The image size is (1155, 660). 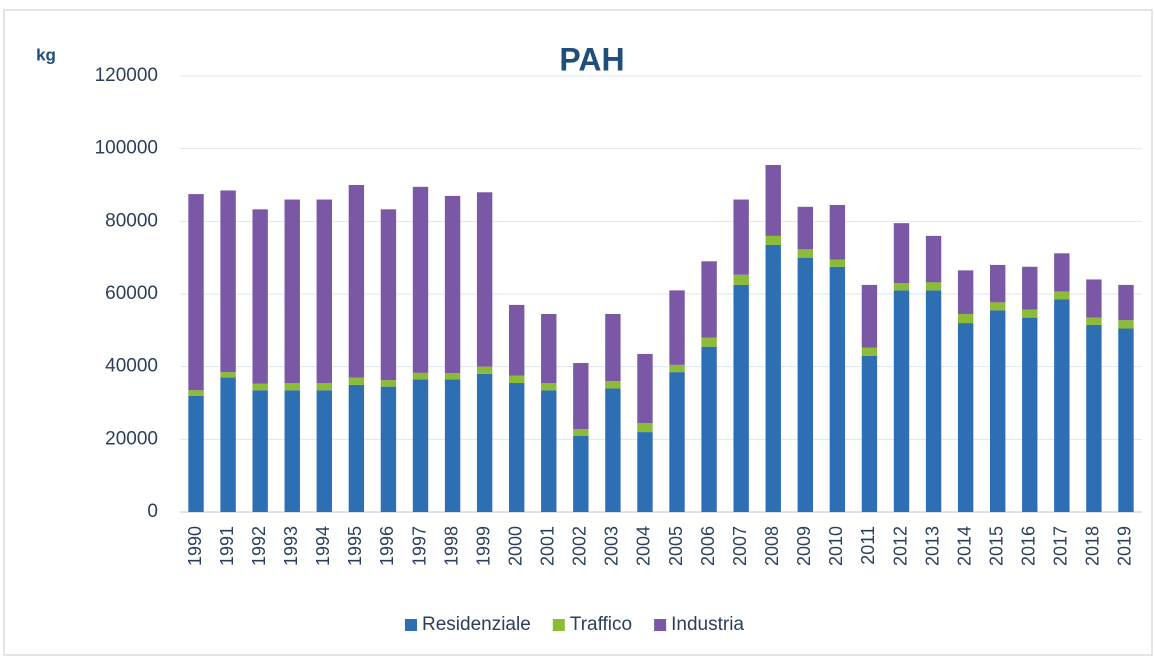 I want to click on y-tick-label: 60000, so click(x=131, y=293).